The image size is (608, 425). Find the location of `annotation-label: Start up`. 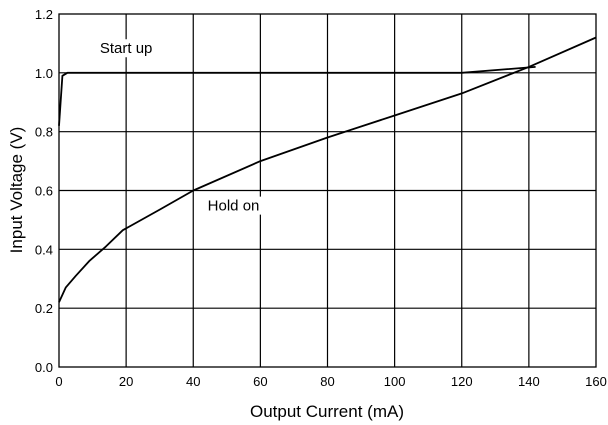

annotation-label: Start up is located at coordinates (126, 48).